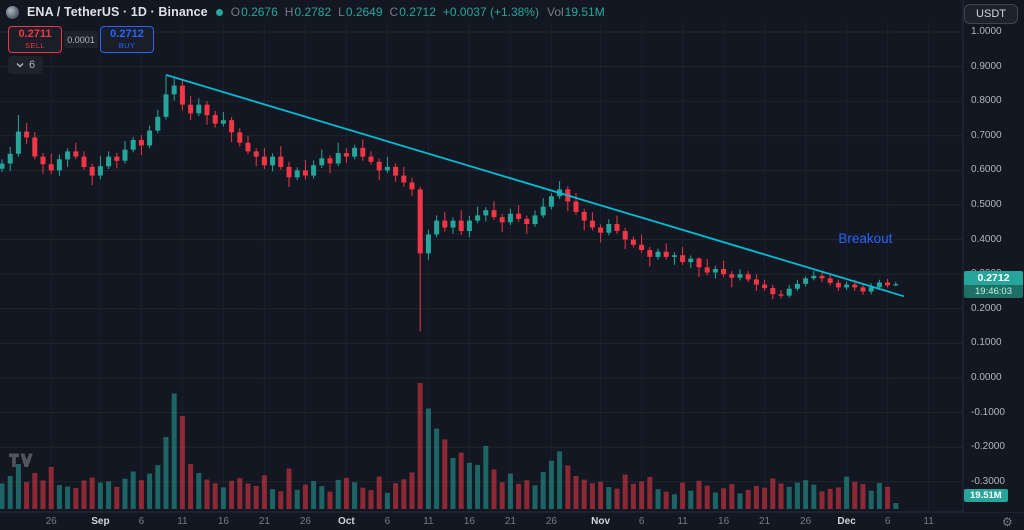 Image resolution: width=1024 pixels, height=530 pixels. What do you see at coordinates (21, 460) in the screenshot?
I see `tradingview-logo-icon` at bounding box center [21, 460].